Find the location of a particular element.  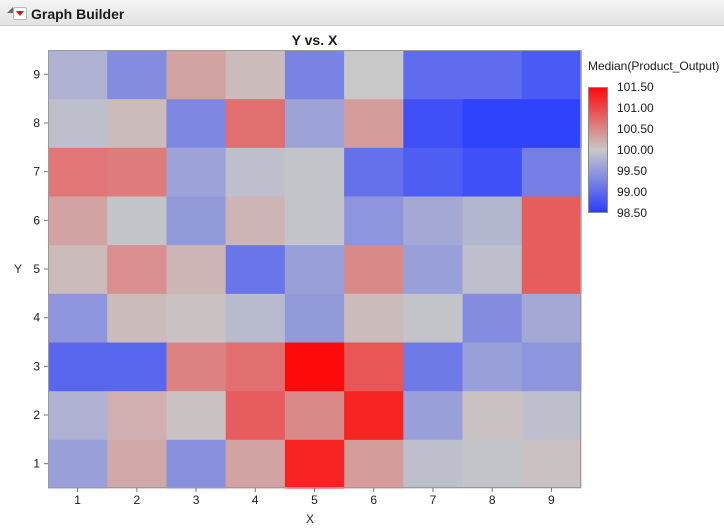

color-legend-title: Median(Product_Output) is located at coordinates (654, 66).